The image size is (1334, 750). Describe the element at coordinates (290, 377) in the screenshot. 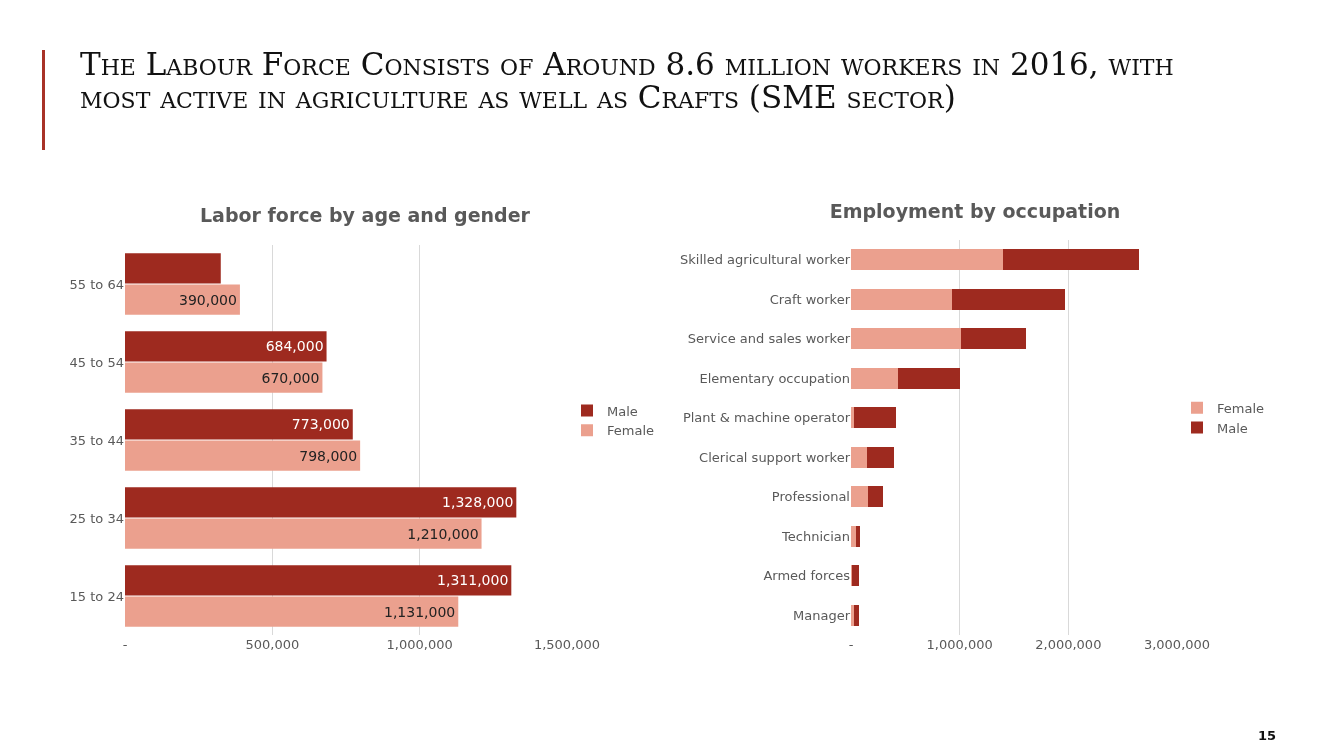

I see `data-label: 670,000` at that location.